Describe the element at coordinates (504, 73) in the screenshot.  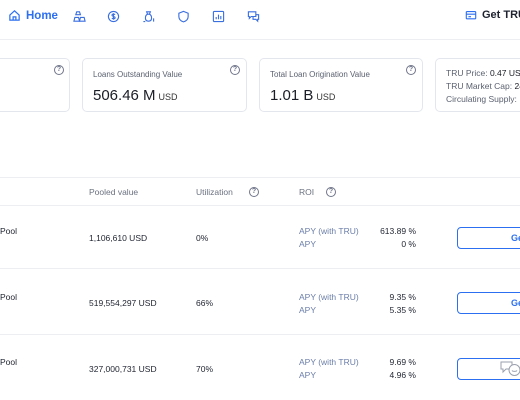
I see `tru-price-value: 0.47 USD` at that location.